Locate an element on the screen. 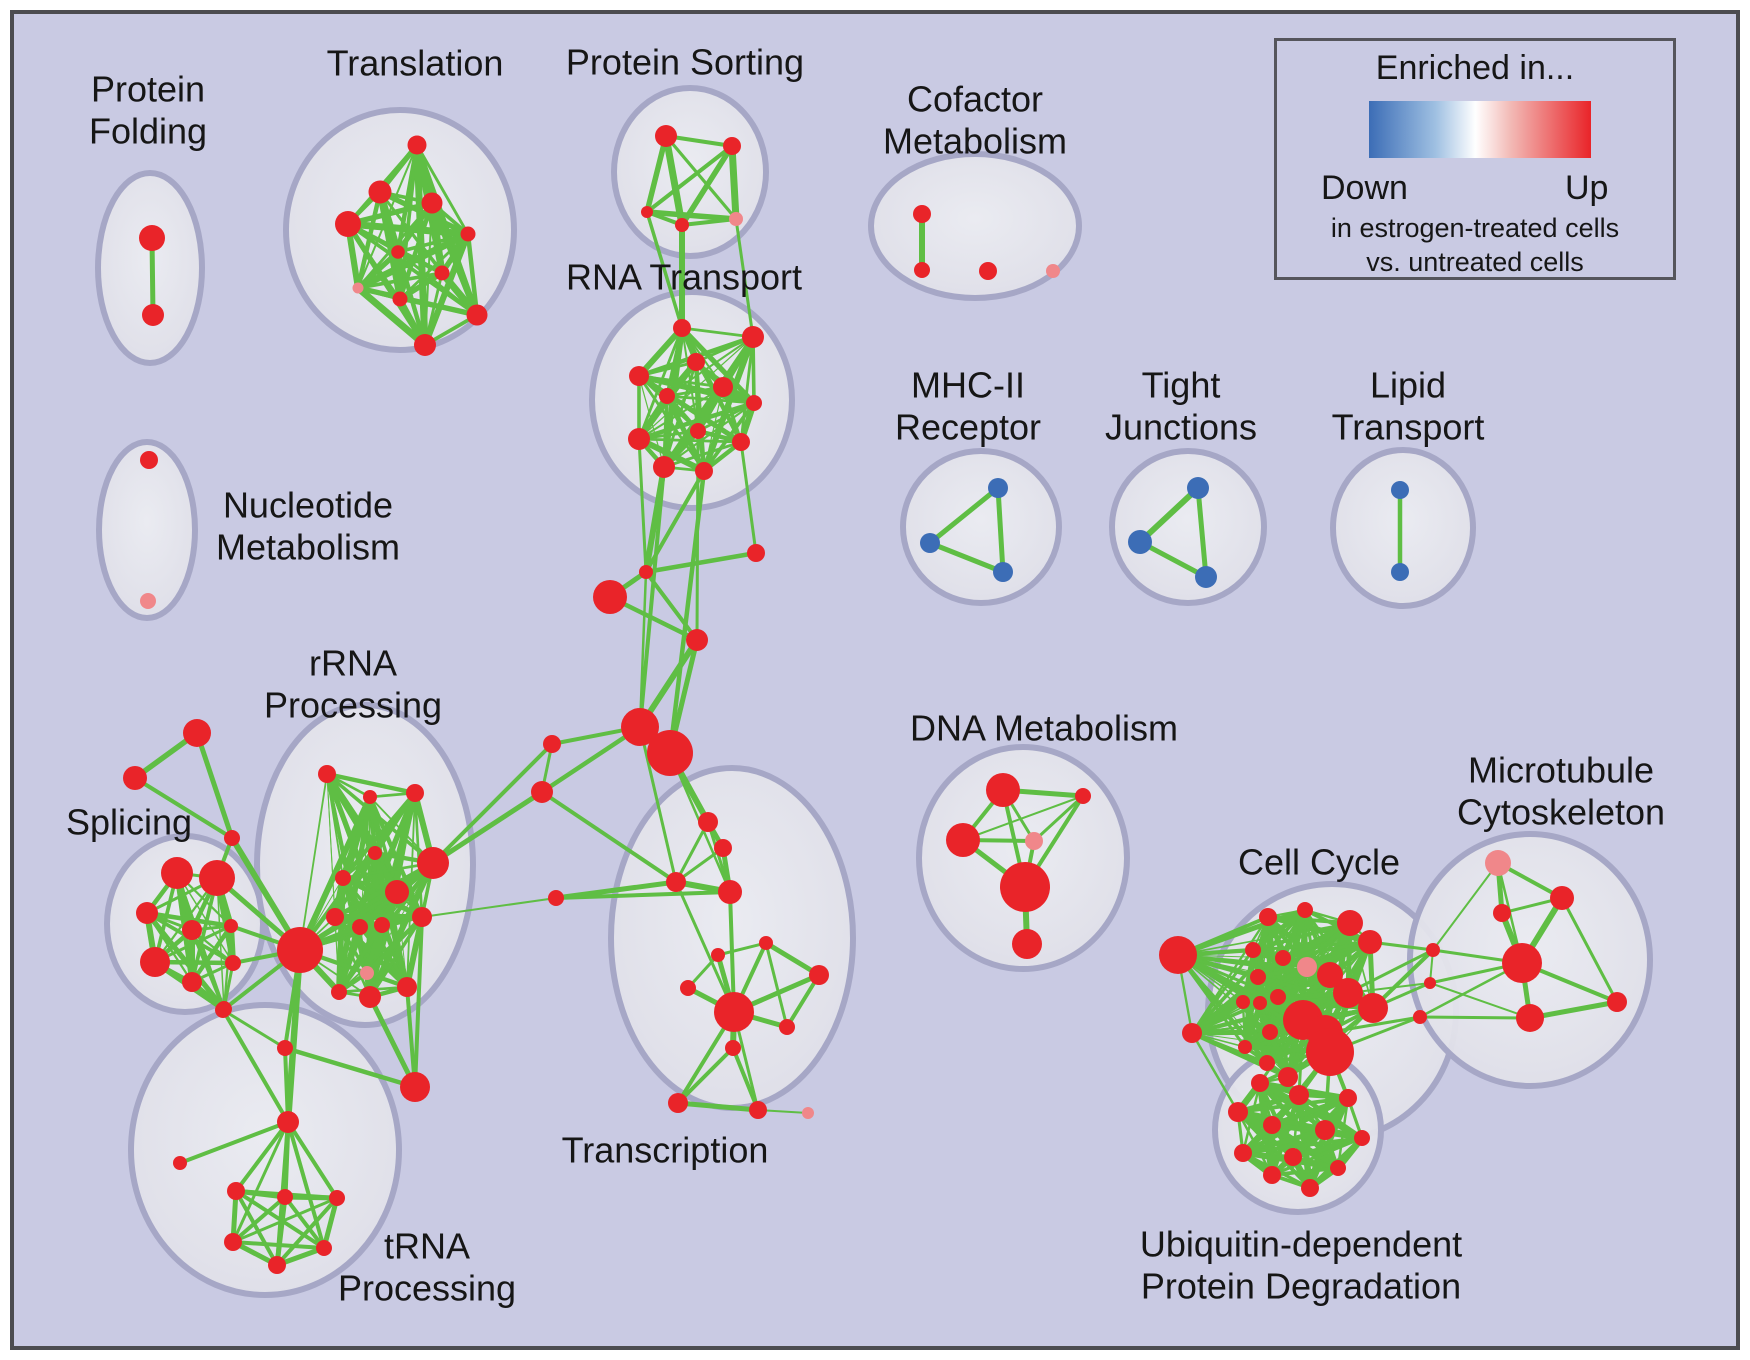 The width and height of the screenshot is (1750, 1360). cluster-rna-transport-label: RNA Transport is located at coordinates (684, 277).